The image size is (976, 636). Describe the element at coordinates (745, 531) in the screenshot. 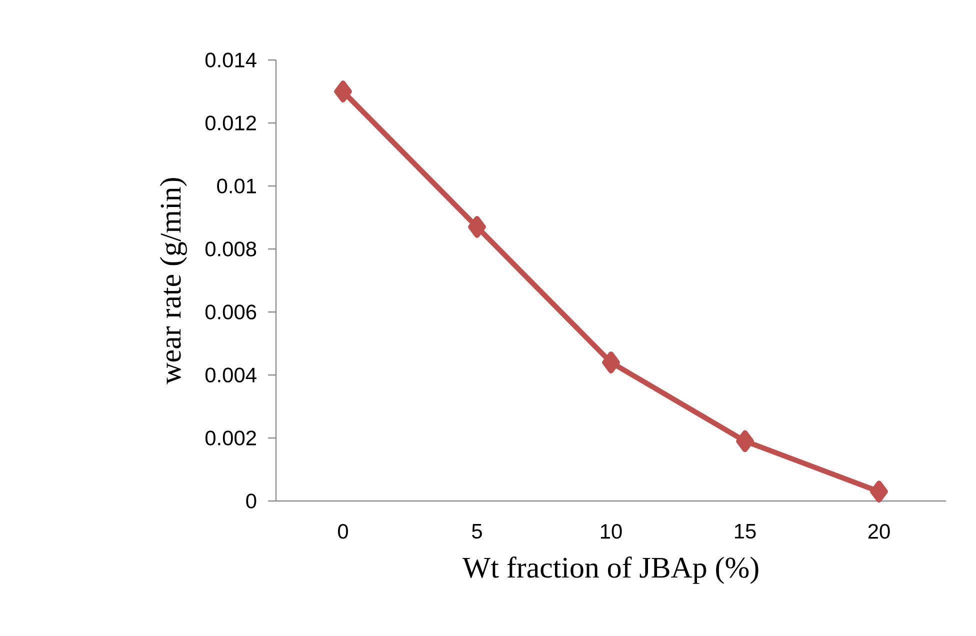

I see `x-tick-label: 15` at that location.